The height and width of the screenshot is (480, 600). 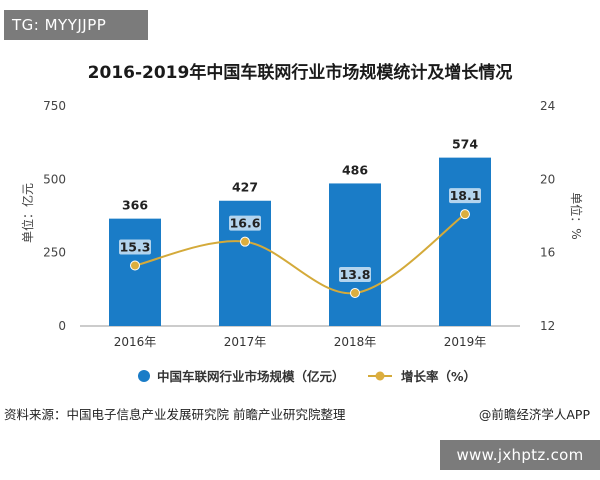 I want to click on x-tick-label: 2019年, so click(x=465, y=342).